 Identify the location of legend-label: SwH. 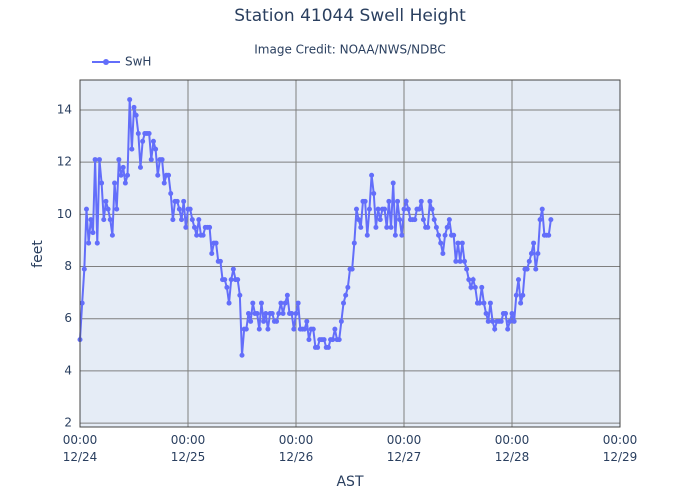
(138, 62).